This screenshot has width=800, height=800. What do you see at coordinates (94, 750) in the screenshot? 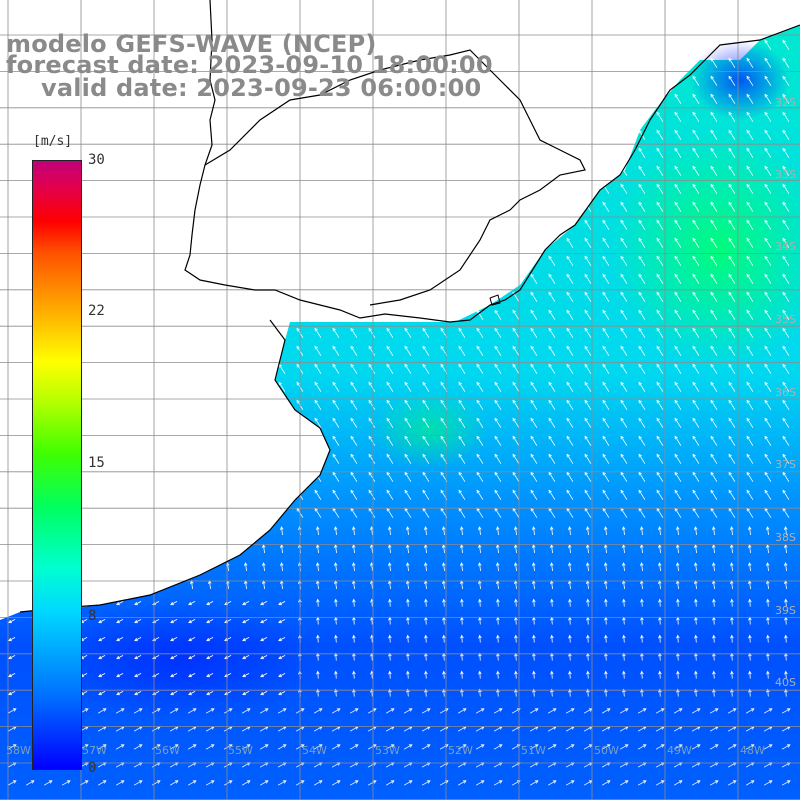
I see `lon-label: 57W` at bounding box center [94, 750].